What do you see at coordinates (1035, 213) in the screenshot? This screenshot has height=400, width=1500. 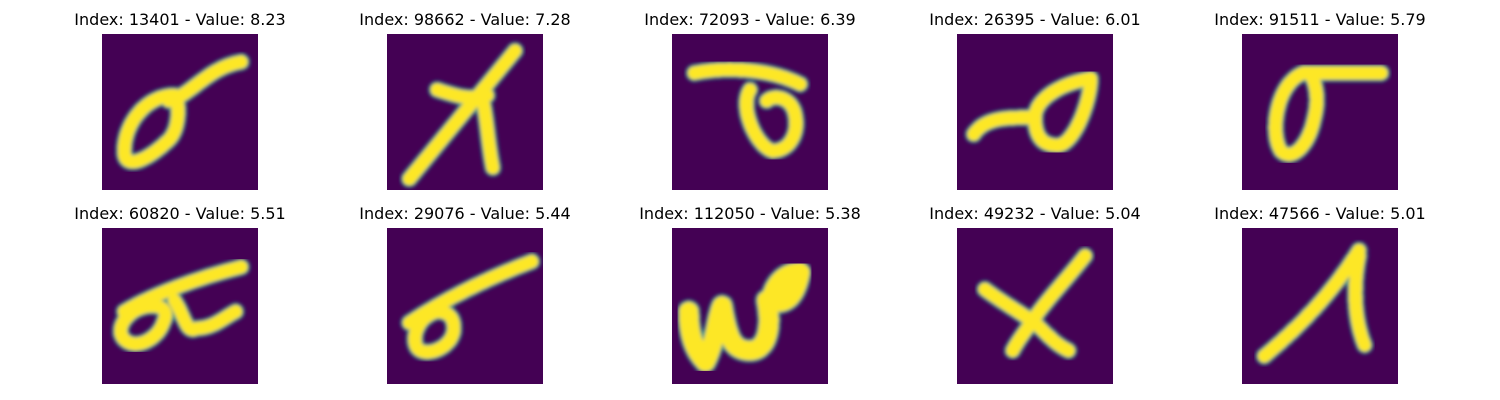 I see `panel-title: Index: 49232 - Value: 5.04` at bounding box center [1035, 213].